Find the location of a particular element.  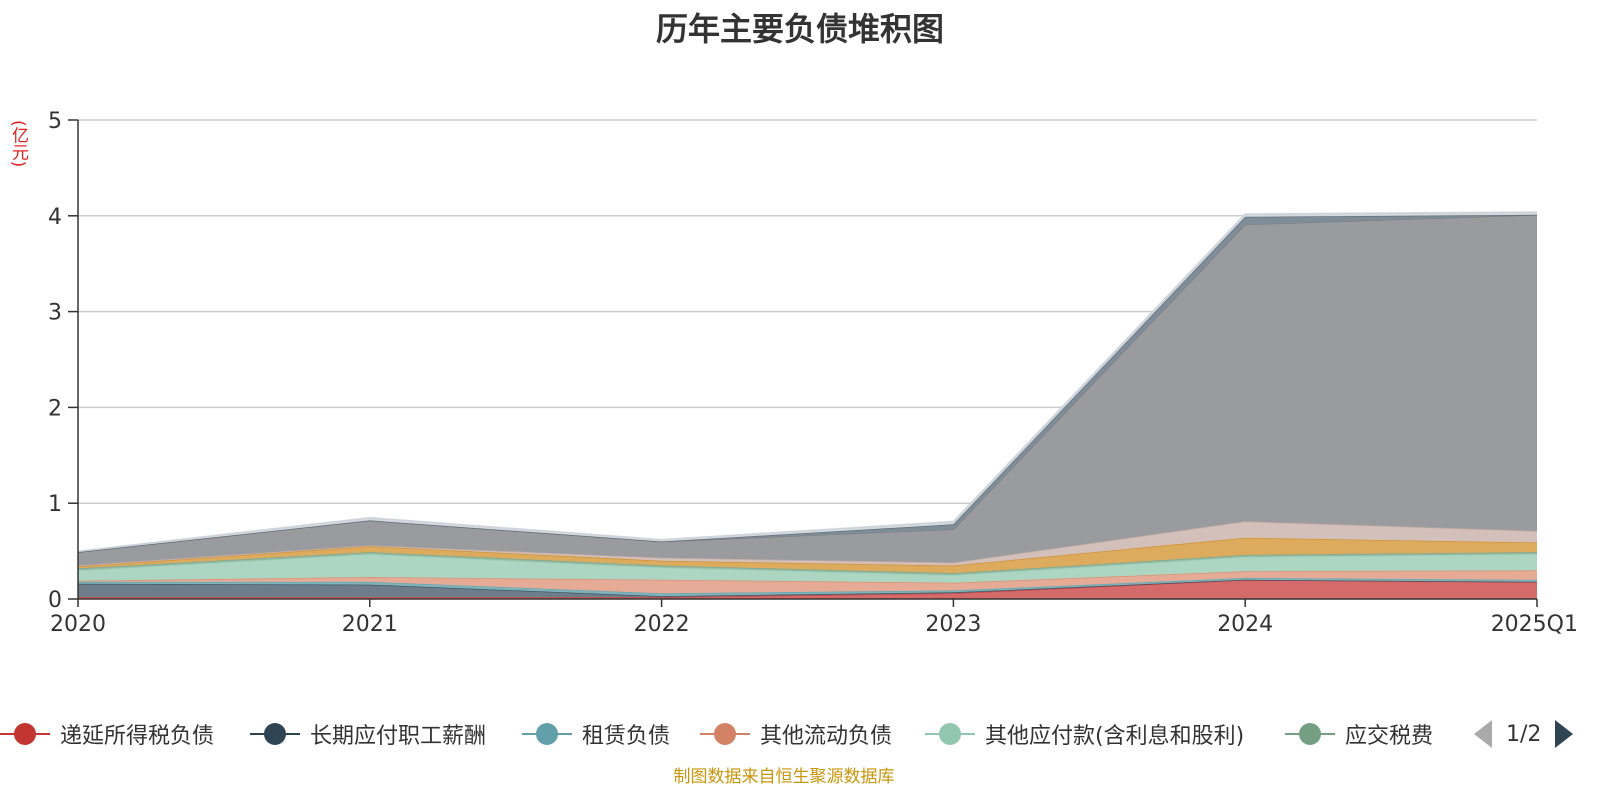

pager-prev-icon is located at coordinates (1483, 734).